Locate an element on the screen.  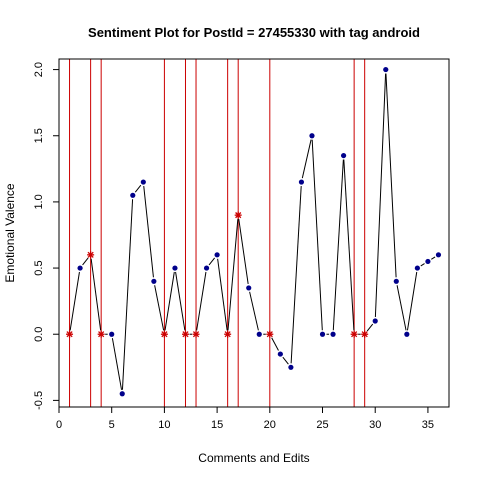
x-tick-label: 35 is located at coordinates (428, 425).